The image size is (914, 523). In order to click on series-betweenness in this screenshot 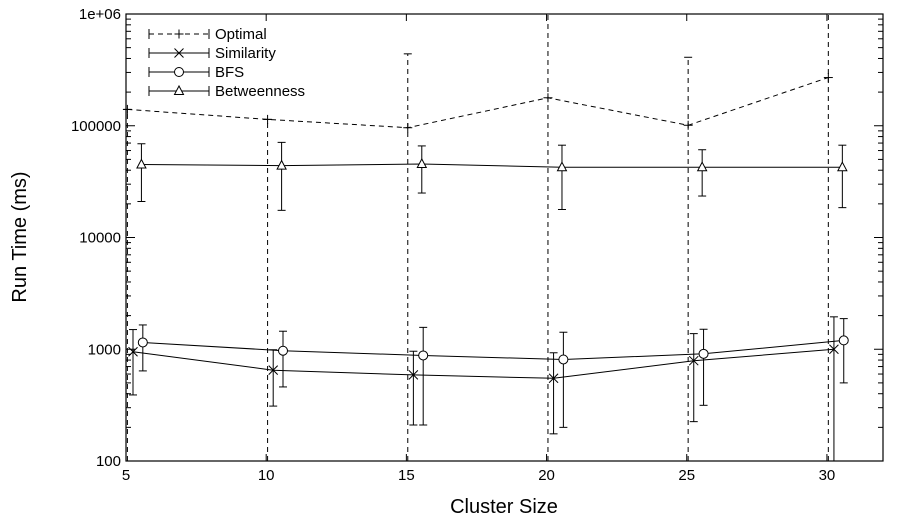, I will do `click(492, 176)`.